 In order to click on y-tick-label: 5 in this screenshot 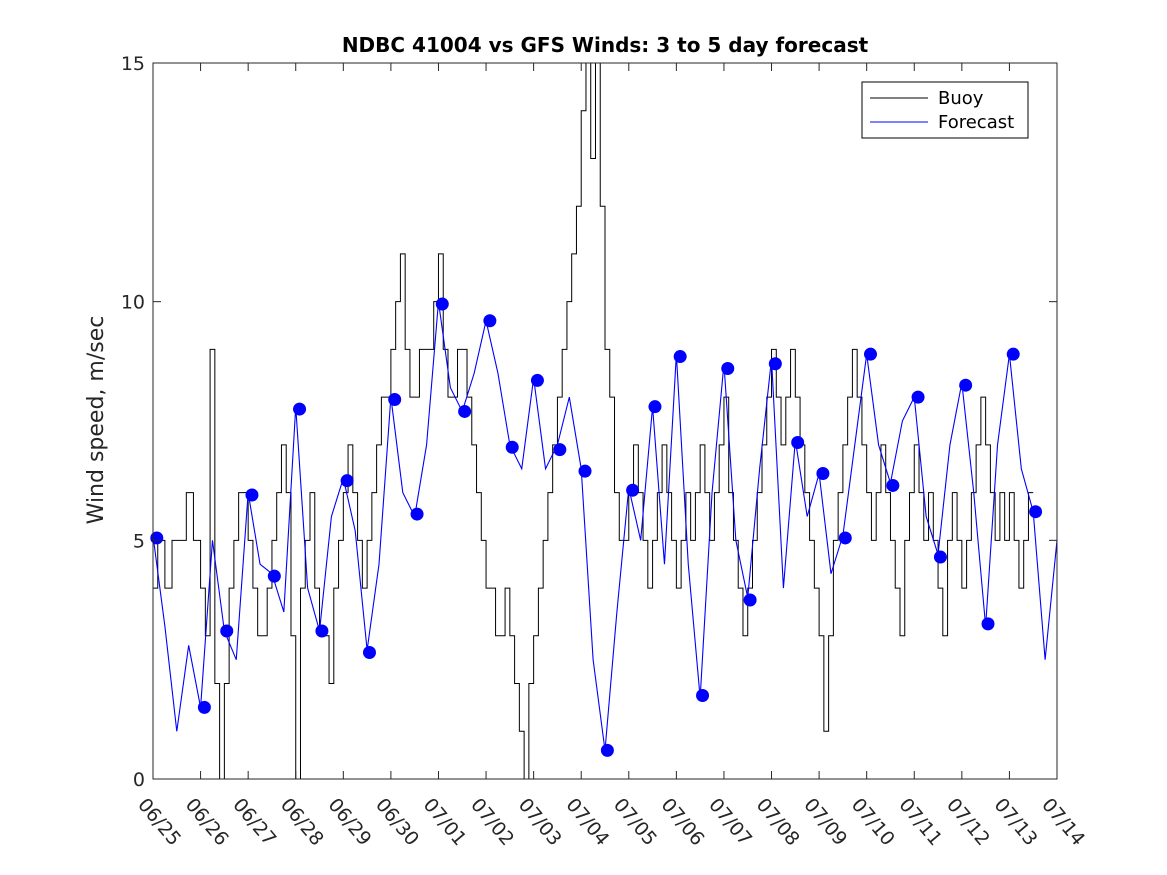, I will do `click(139, 541)`.